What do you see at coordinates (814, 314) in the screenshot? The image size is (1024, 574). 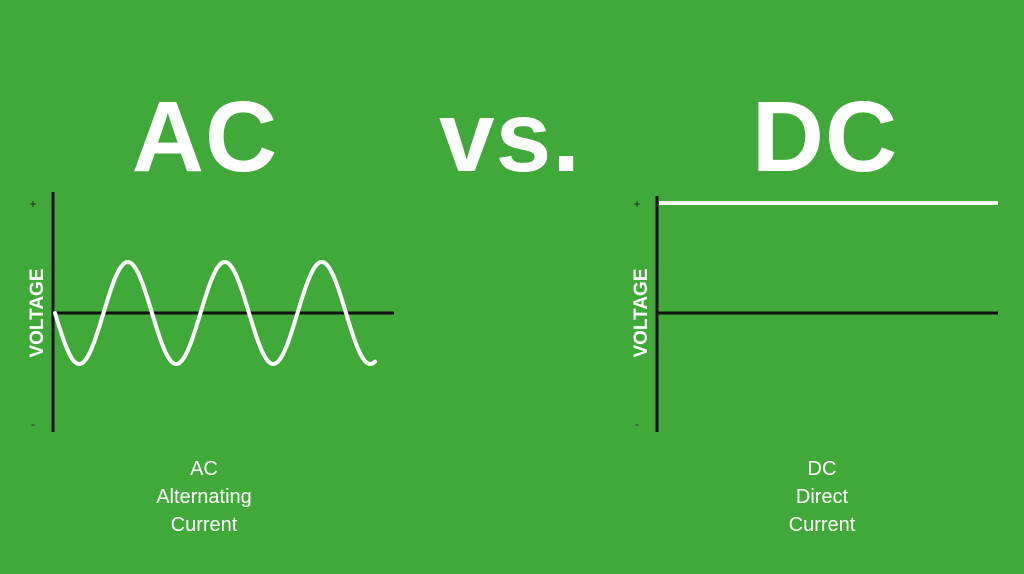 I see `dc-chart: + - VOLTAGE` at bounding box center [814, 314].